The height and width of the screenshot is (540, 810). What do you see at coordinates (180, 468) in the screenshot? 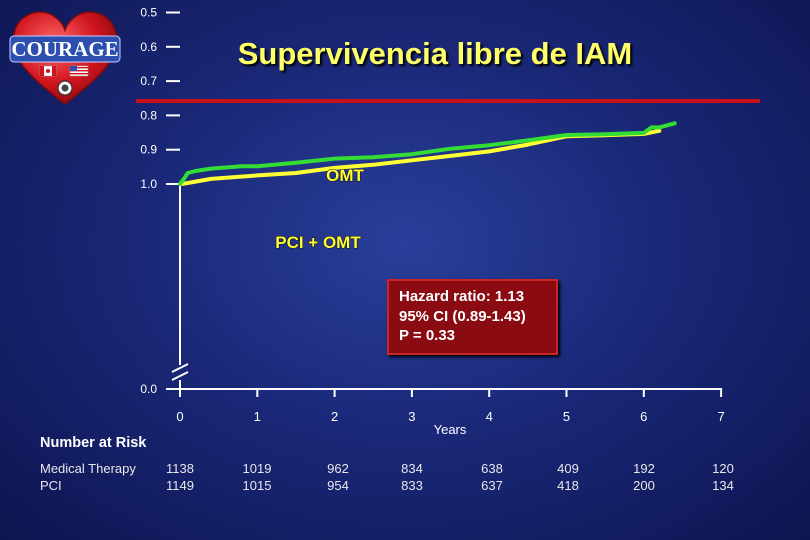
I see `risk-value: 1138` at bounding box center [180, 468].